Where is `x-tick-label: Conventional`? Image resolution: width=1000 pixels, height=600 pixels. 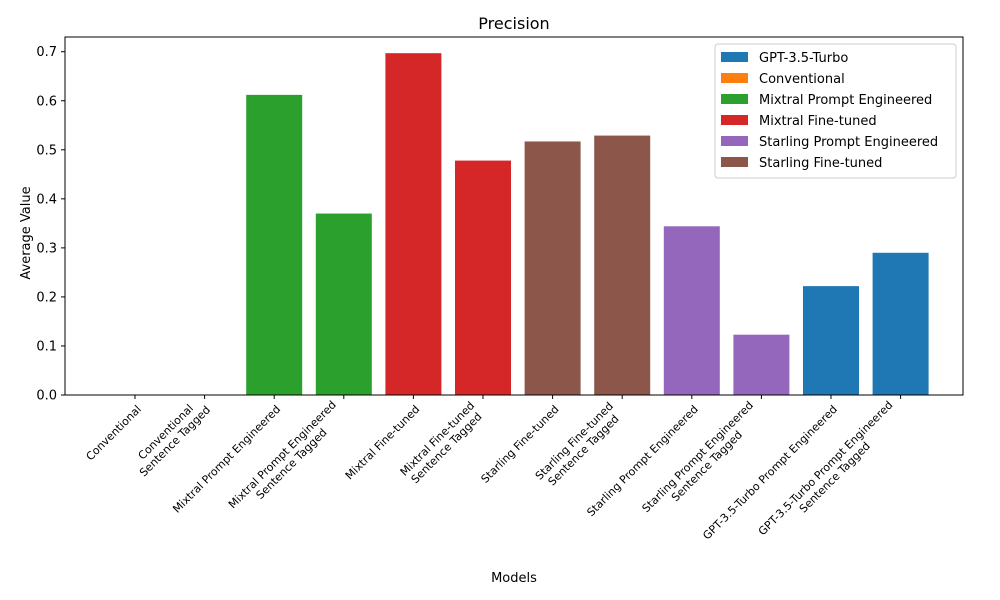 x-tick-label: Conventional is located at coordinates (113, 433).